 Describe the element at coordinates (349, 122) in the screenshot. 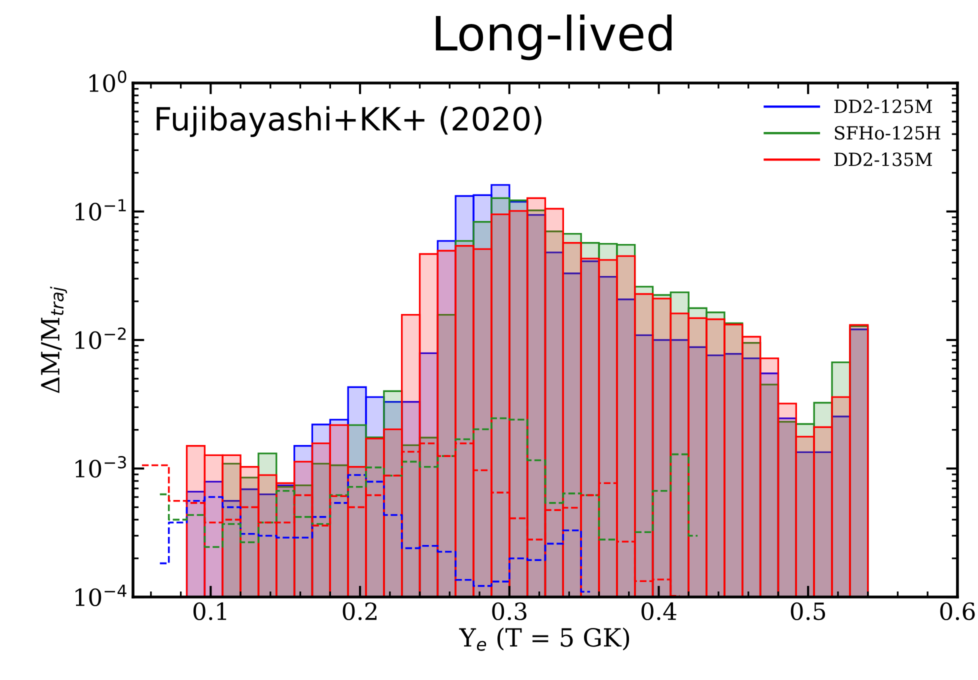

I see `annotation: Fujibayashi+KK+ (2020)` at that location.